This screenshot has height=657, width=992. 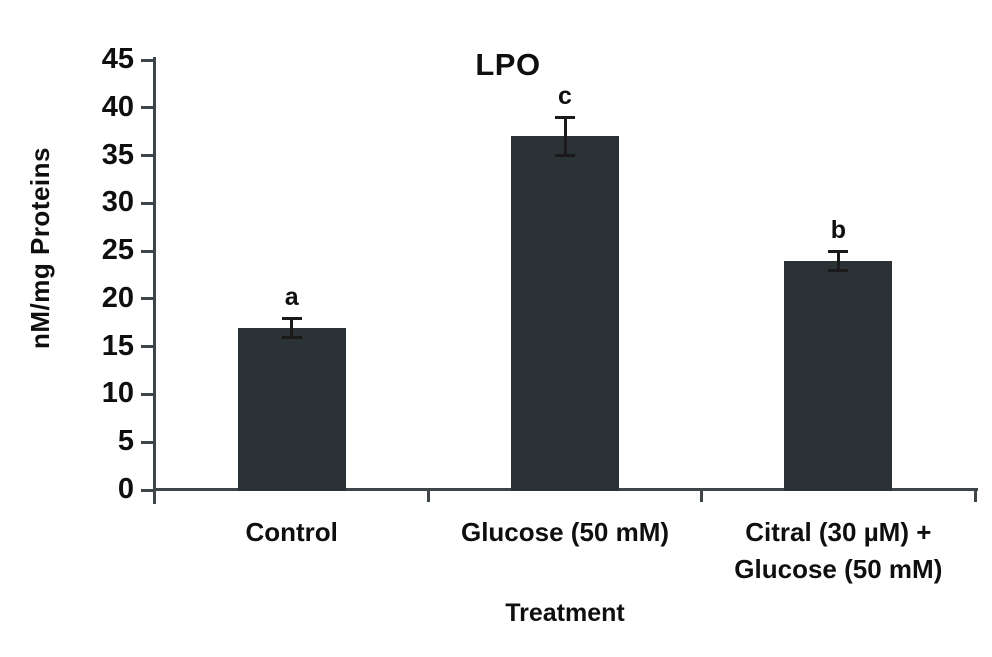 What do you see at coordinates (838, 550) in the screenshot?
I see `x-category-label: Citral (30 µM) + Glucose (50 mM)` at bounding box center [838, 550].